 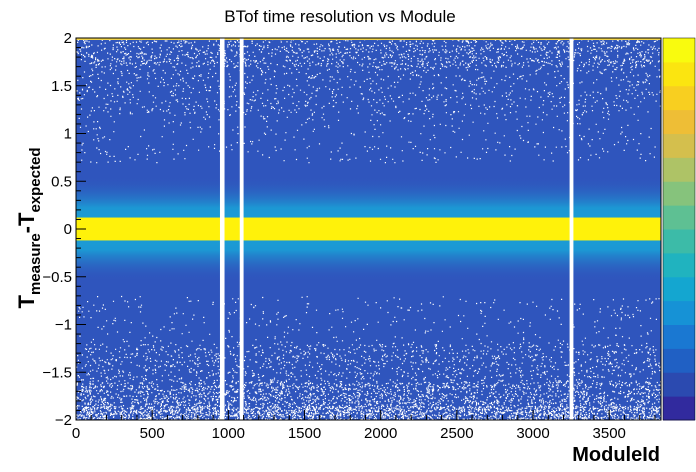 What do you see at coordinates (57, 372) in the screenshot?
I see `y-tick-label: −1.5` at bounding box center [57, 372].